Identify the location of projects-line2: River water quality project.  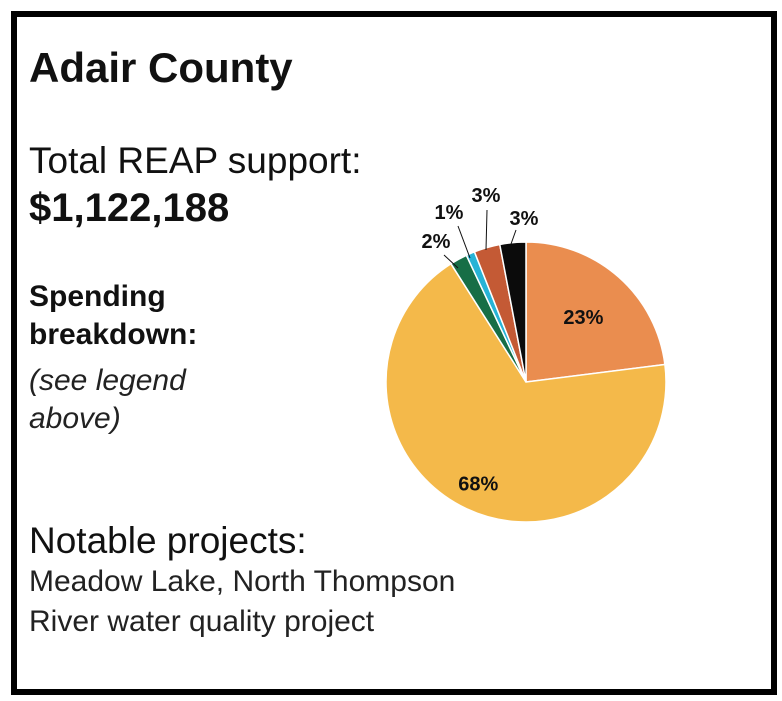
(202, 621).